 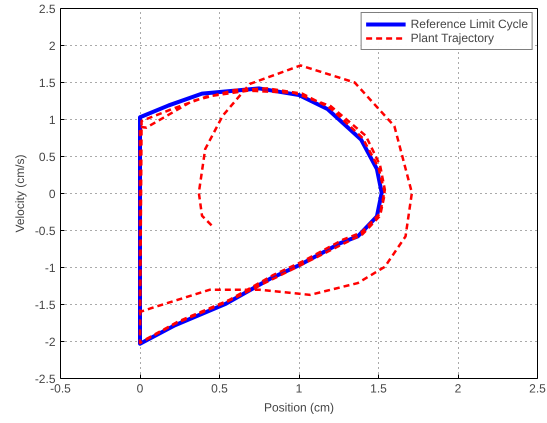 I want to click on y-tick-label: -0.5, so click(x=45, y=231).